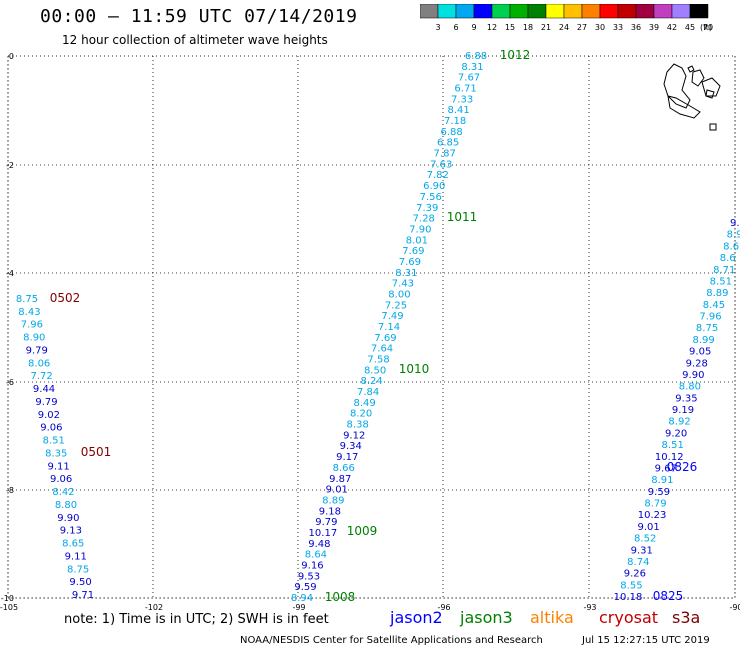  What do you see at coordinates (83, 595) in the screenshot?
I see `track-b-value: 9.71` at bounding box center [83, 595].